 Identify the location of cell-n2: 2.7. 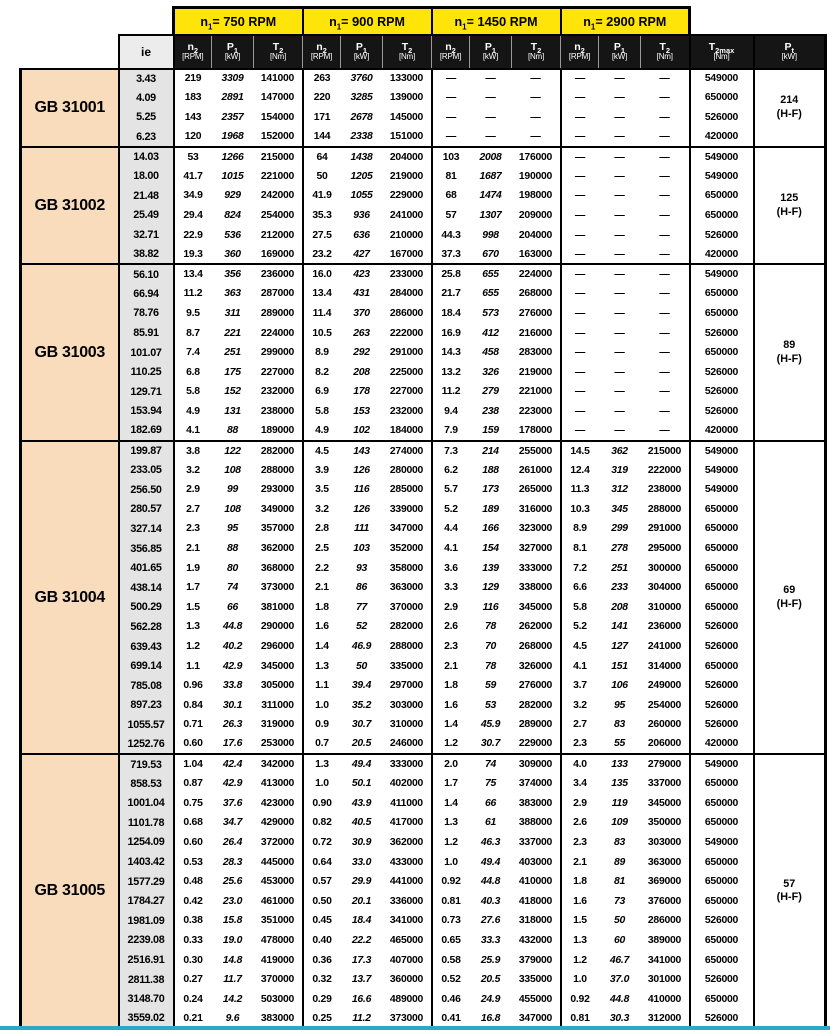
(579, 725).